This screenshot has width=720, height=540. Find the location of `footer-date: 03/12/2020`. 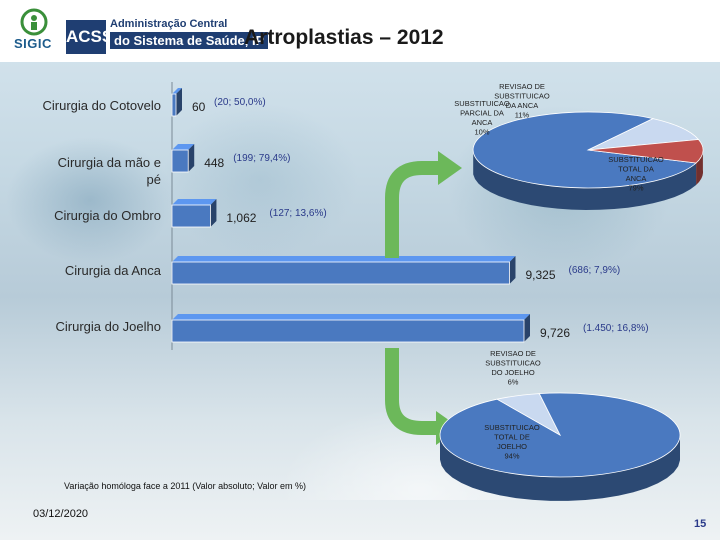

footer-date: 03/12/2020 is located at coordinates (61, 514).